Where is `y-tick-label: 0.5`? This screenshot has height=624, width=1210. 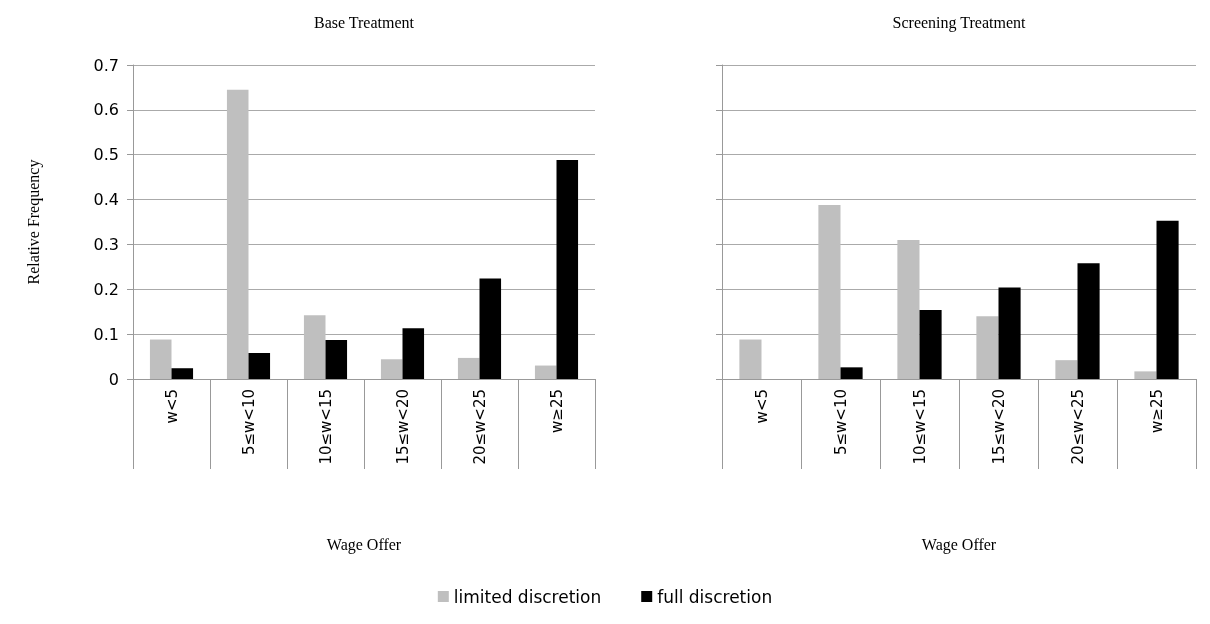
y-tick-label: 0.5 is located at coordinates (106, 155).